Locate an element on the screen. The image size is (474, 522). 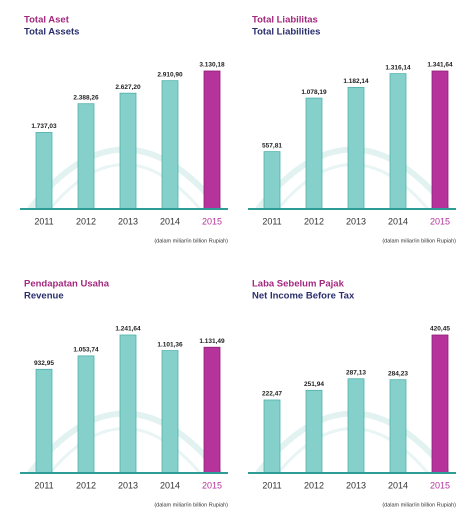
chart-subtitle: Net Income Before Tax is located at coordinates (303, 296).